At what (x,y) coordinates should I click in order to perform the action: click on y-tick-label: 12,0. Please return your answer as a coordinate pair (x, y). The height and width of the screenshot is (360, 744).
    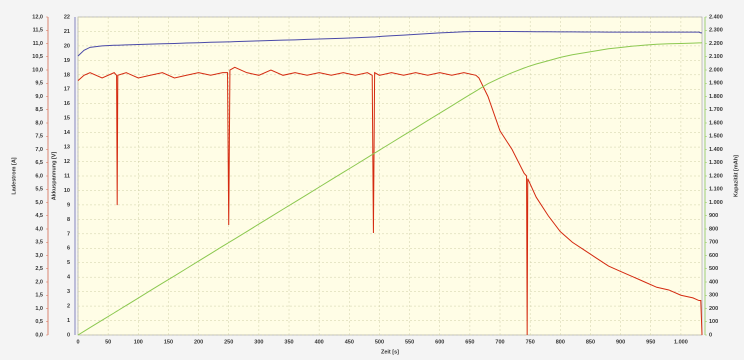
    Looking at the image, I should click on (37, 17).